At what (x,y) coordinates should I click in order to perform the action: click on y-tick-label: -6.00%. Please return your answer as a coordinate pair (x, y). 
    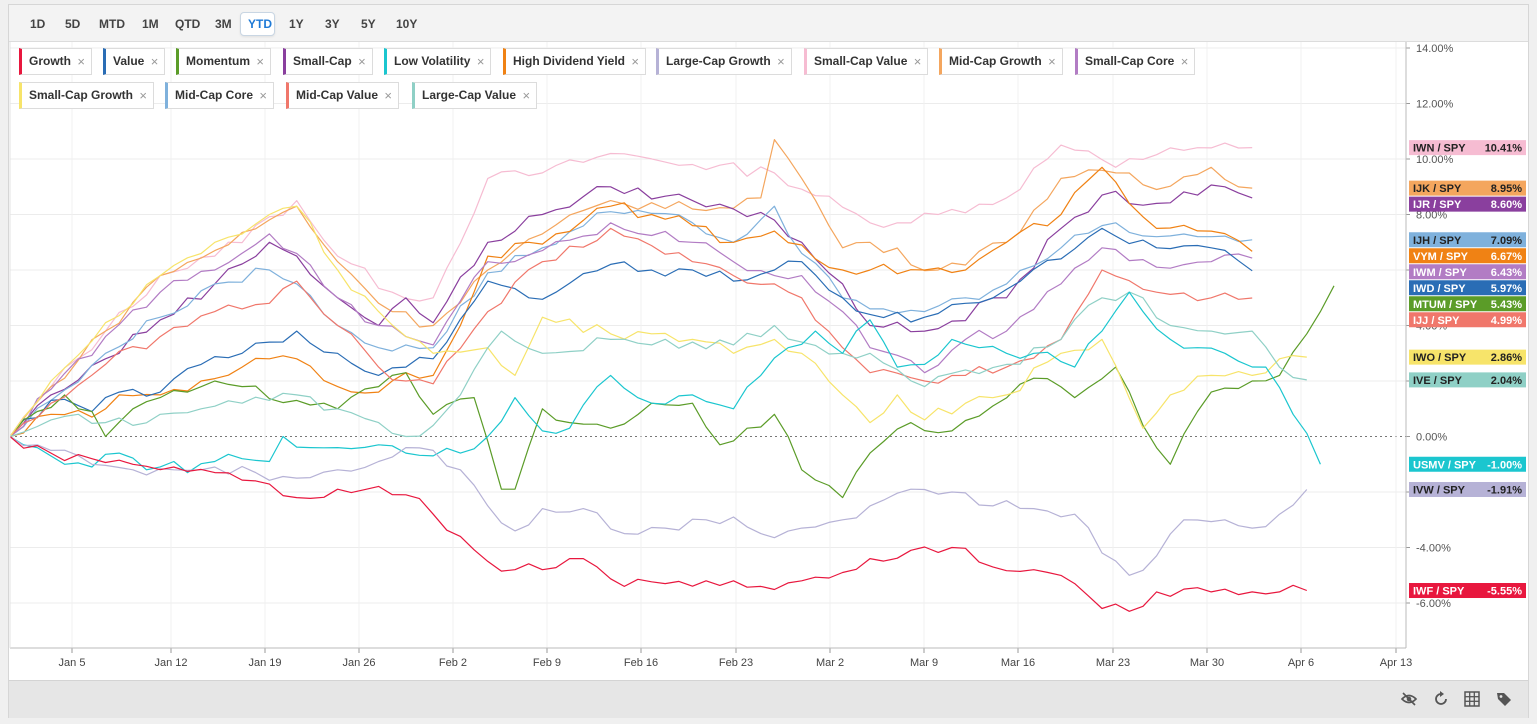
    Looking at the image, I should click on (1433, 604).